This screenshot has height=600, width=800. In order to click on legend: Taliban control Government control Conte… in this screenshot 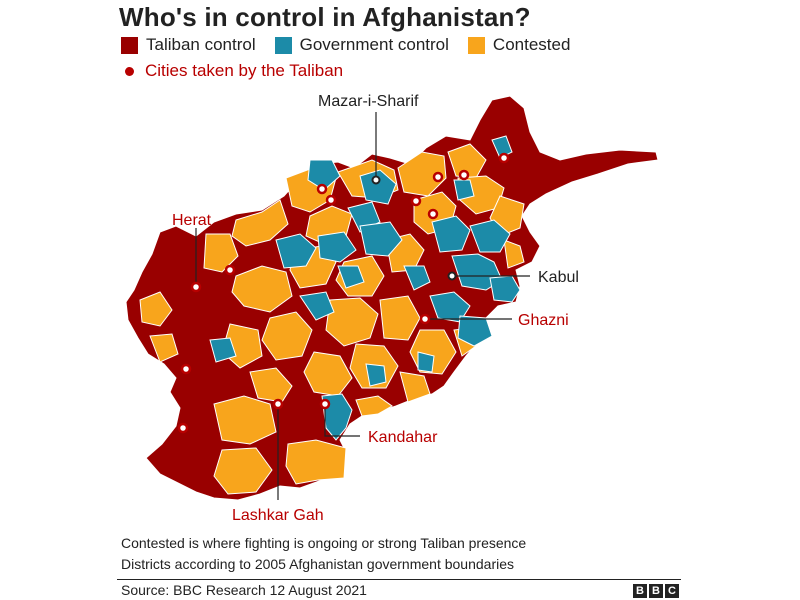, I will do `click(355, 45)`.